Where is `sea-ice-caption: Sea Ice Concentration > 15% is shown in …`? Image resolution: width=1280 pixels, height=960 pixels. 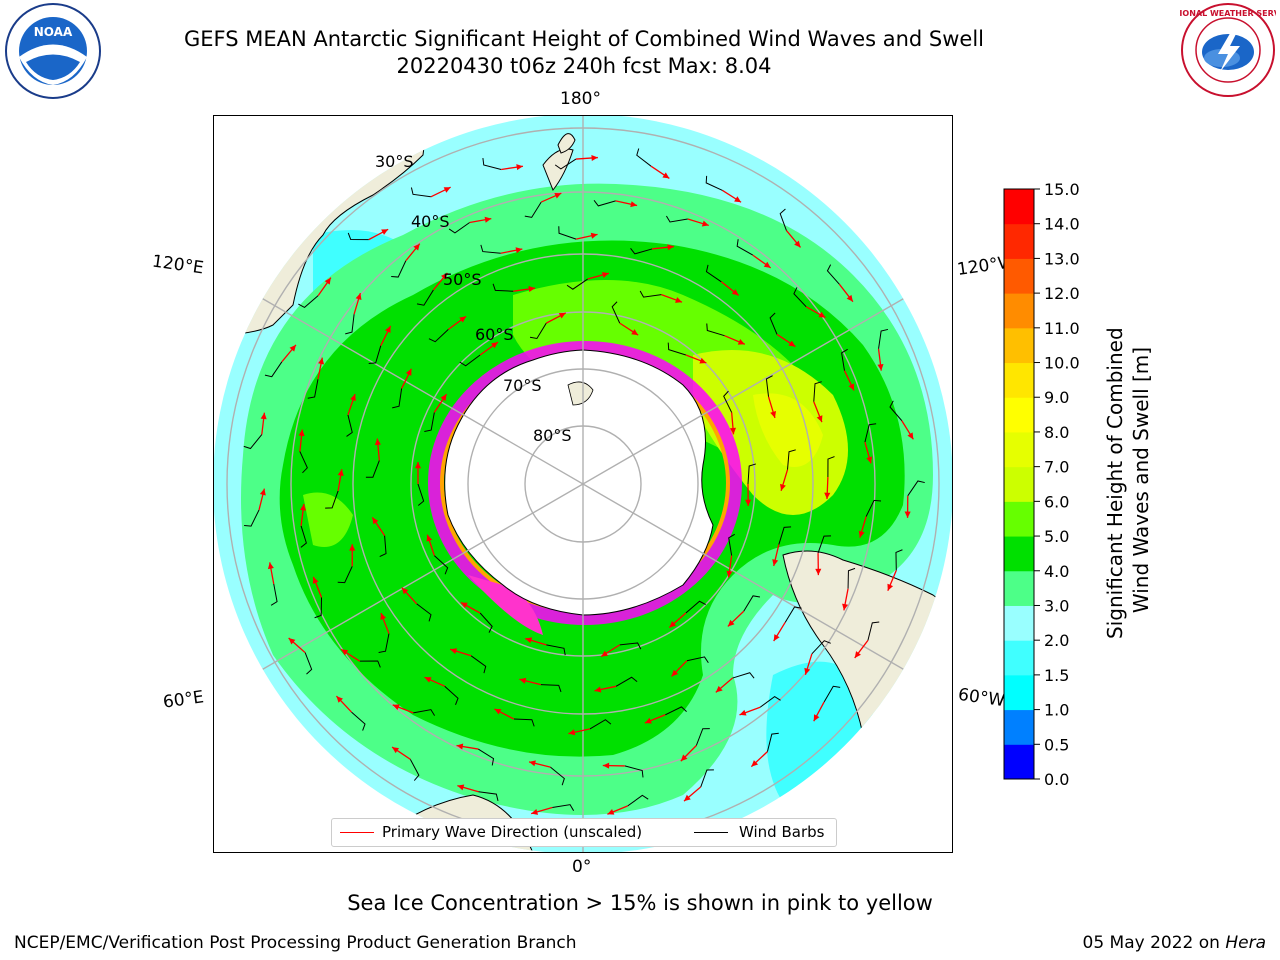
sea-ice-caption: Sea Ice Concentration > 15% is shown in … is located at coordinates (640, 903).